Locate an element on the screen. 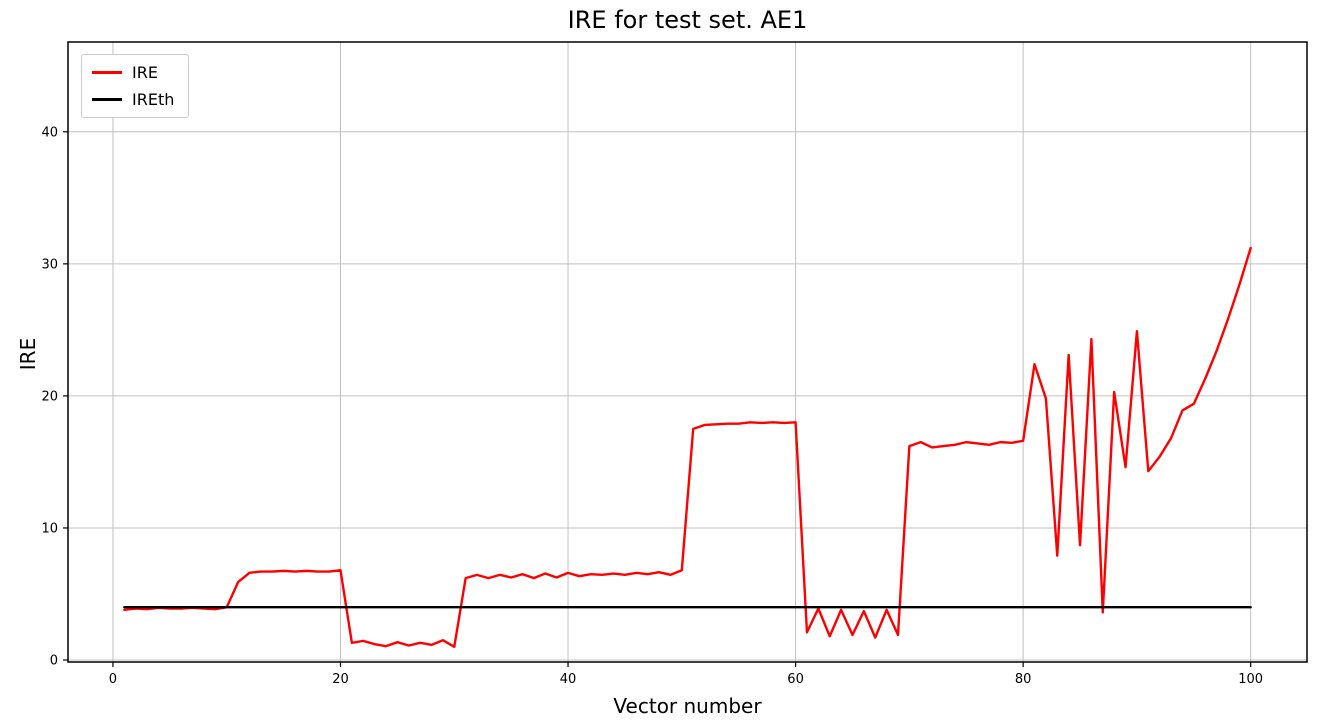  y-tick-label: 0 is located at coordinates (54, 661).